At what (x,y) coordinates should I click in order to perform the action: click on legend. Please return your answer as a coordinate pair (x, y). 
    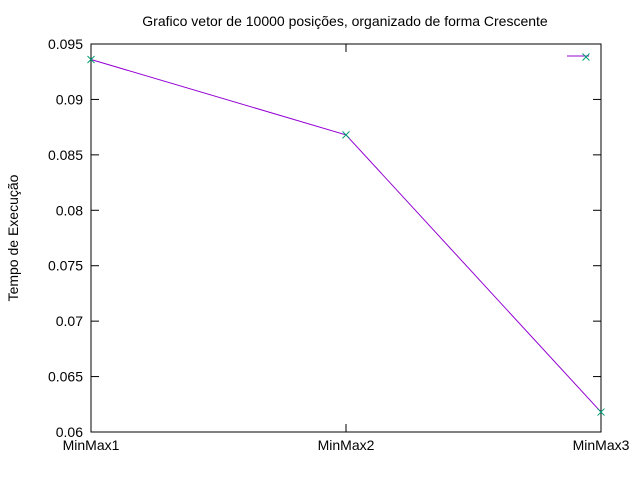
    Looking at the image, I should click on (578, 57).